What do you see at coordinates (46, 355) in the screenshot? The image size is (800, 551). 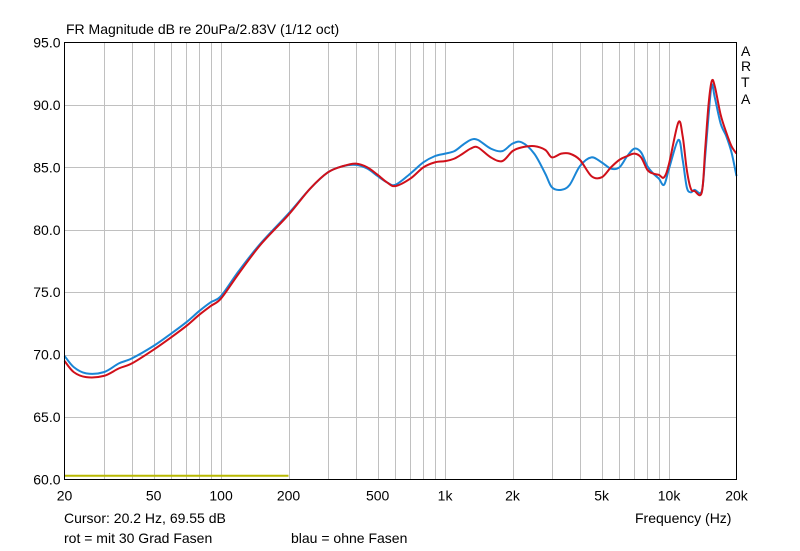 I see `y-tick-label: 70.0` at bounding box center [46, 355].